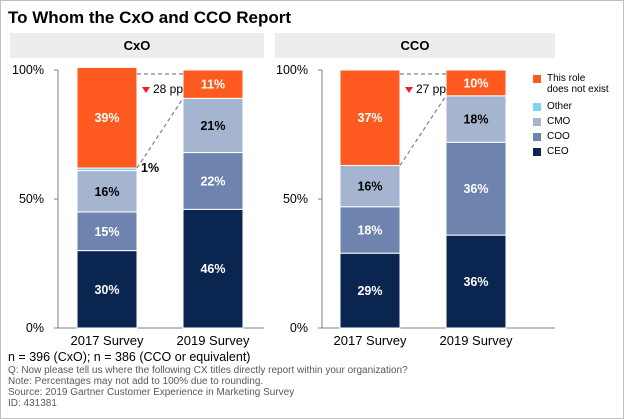  I want to click on legend-item-cmo: CMO, so click(571, 121).